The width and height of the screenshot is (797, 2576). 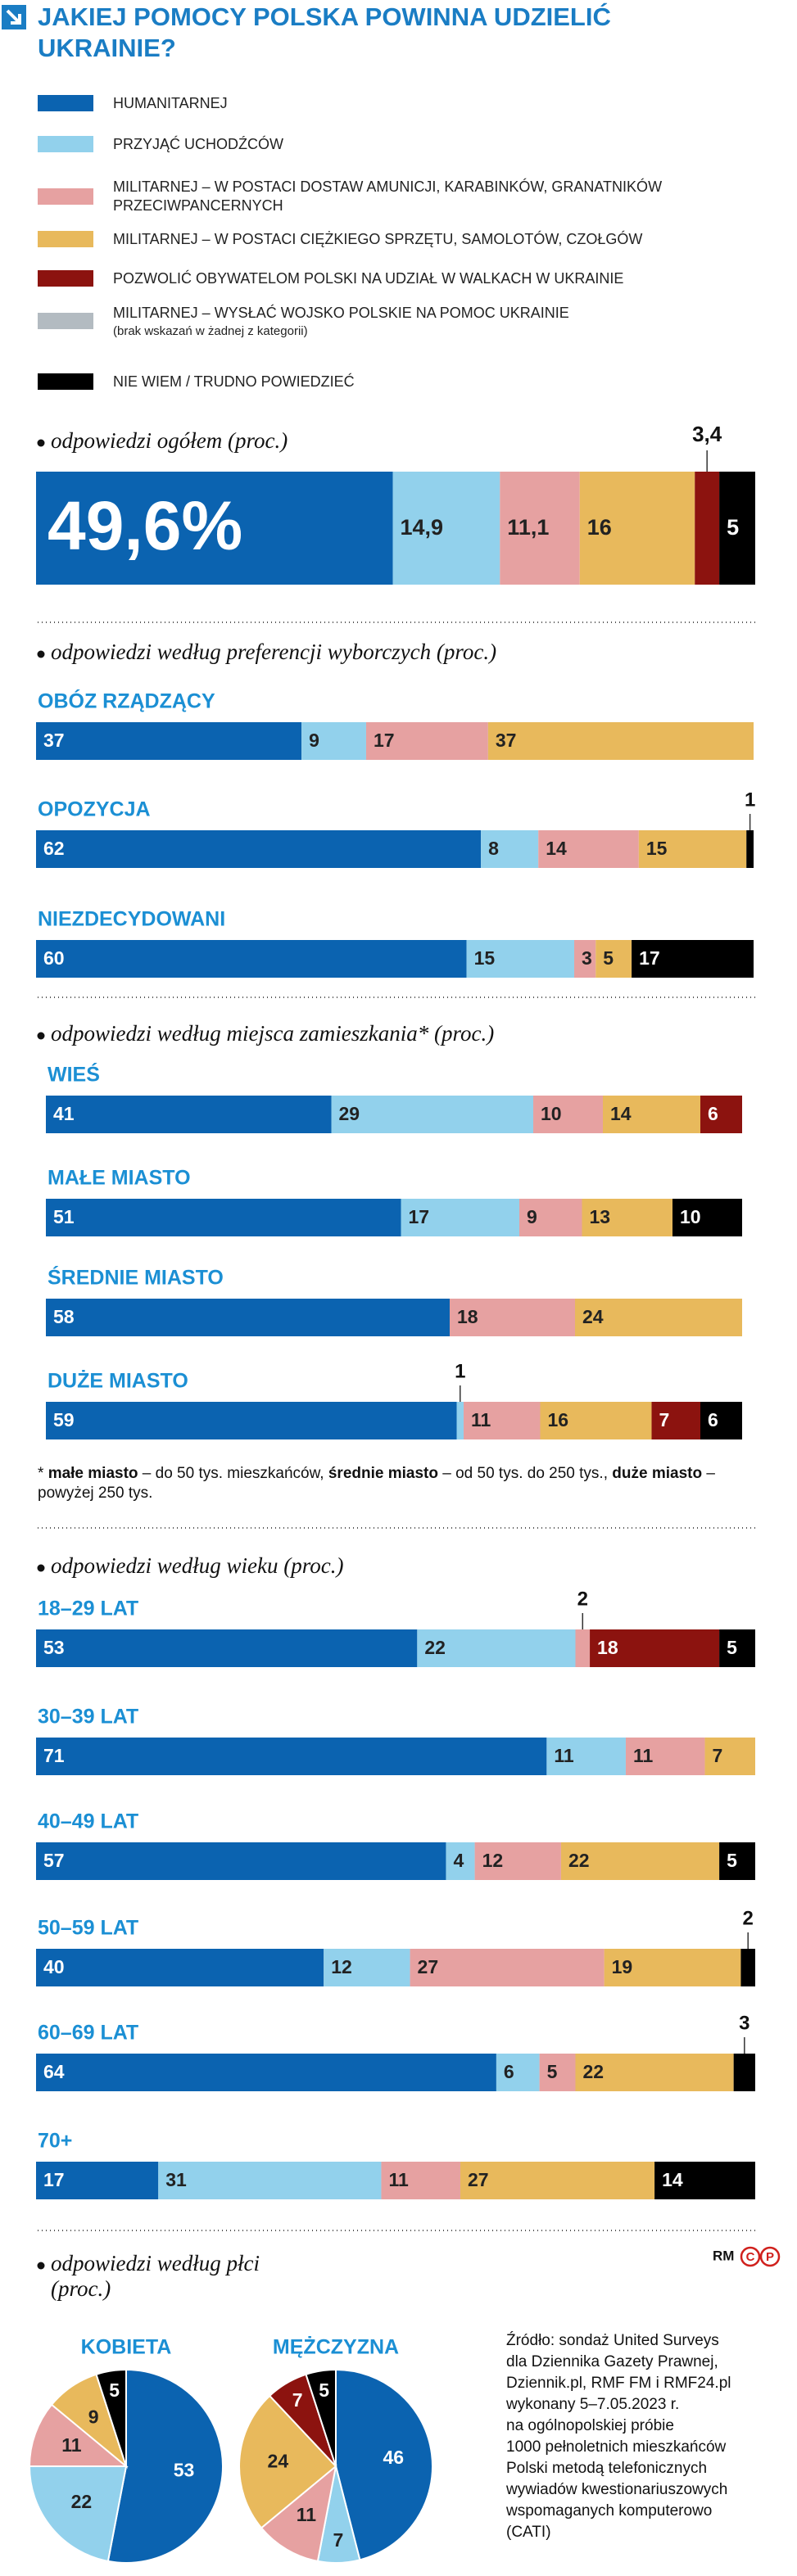 I want to click on value-label: 41, so click(x=64, y=1113).